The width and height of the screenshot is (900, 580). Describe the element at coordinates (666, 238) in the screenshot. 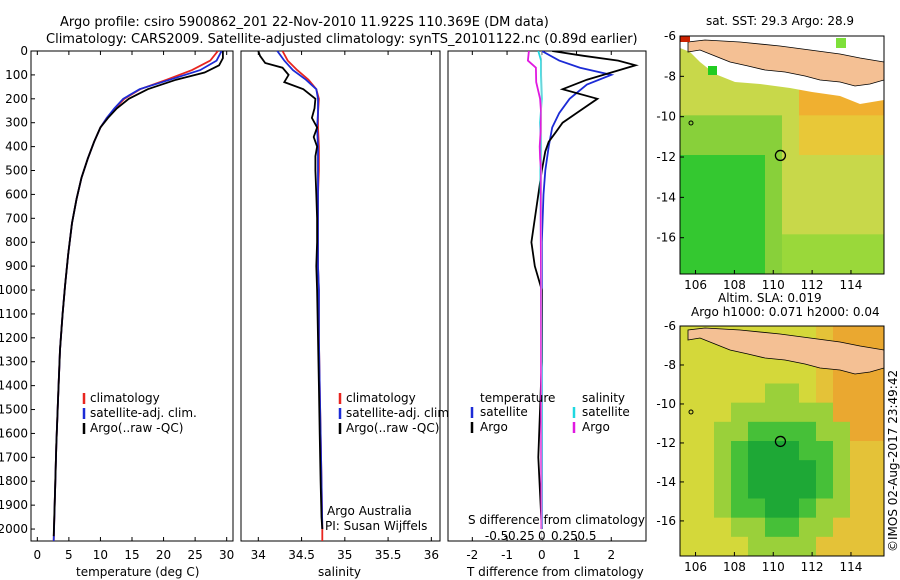

I see `map-y-tick-label: -16` at that location.